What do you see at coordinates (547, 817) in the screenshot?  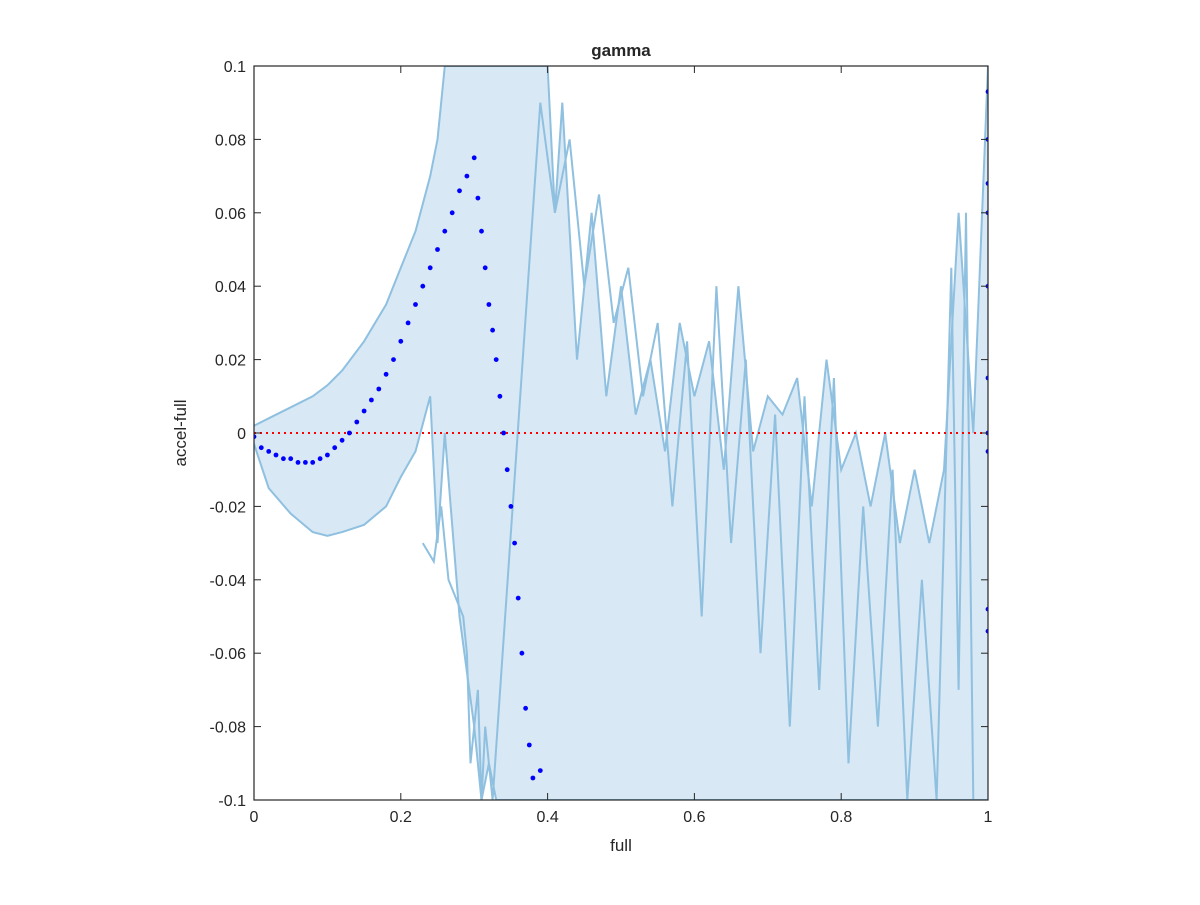 I see `x-tick-label: 0.4` at bounding box center [547, 817].